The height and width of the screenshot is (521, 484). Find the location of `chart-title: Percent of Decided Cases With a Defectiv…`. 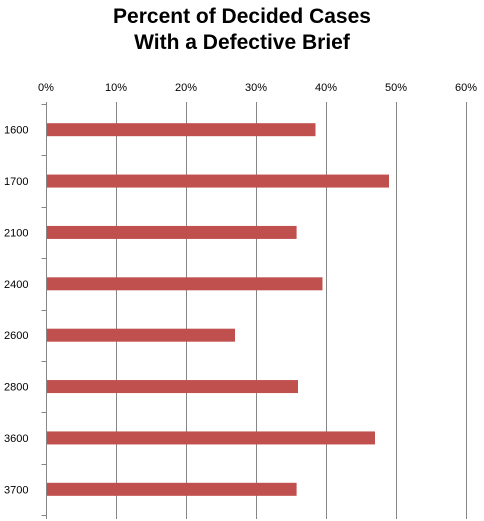

chart-title: Percent of Decided Cases With a Defectiv… is located at coordinates (242, 30).